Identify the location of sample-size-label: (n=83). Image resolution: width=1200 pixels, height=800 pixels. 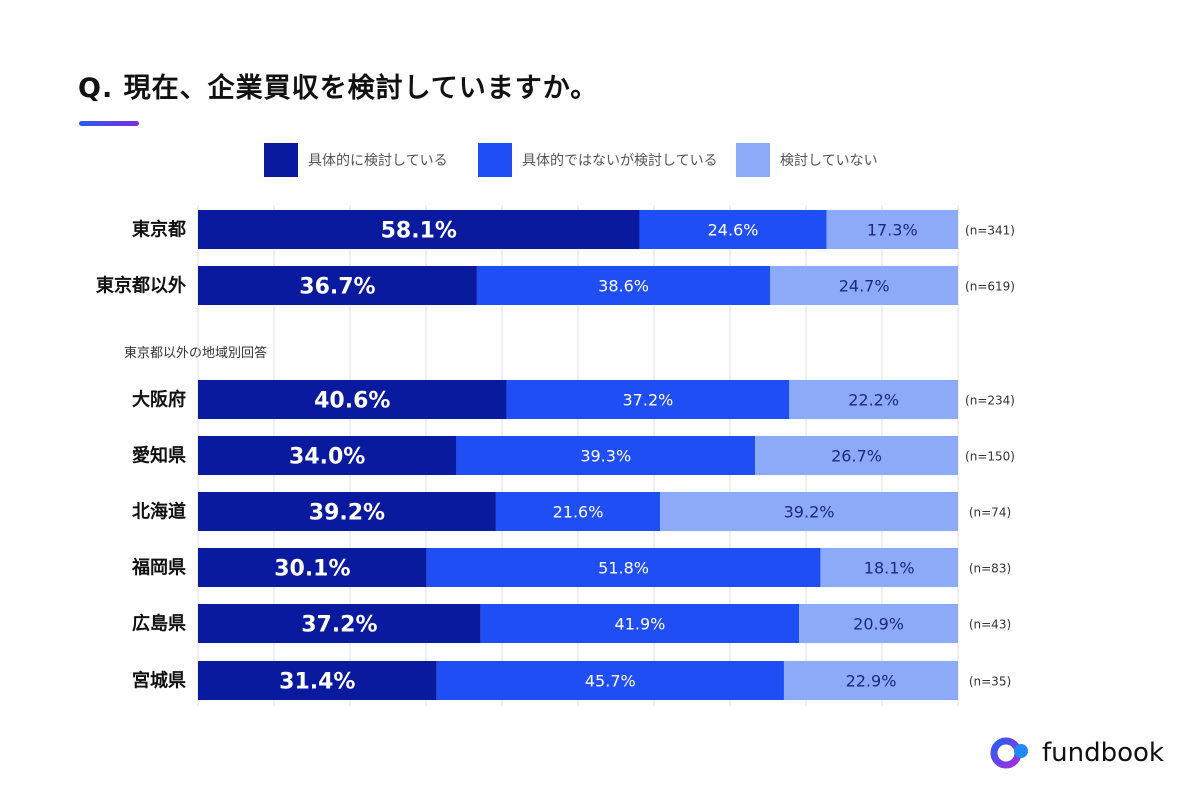
(990, 569).